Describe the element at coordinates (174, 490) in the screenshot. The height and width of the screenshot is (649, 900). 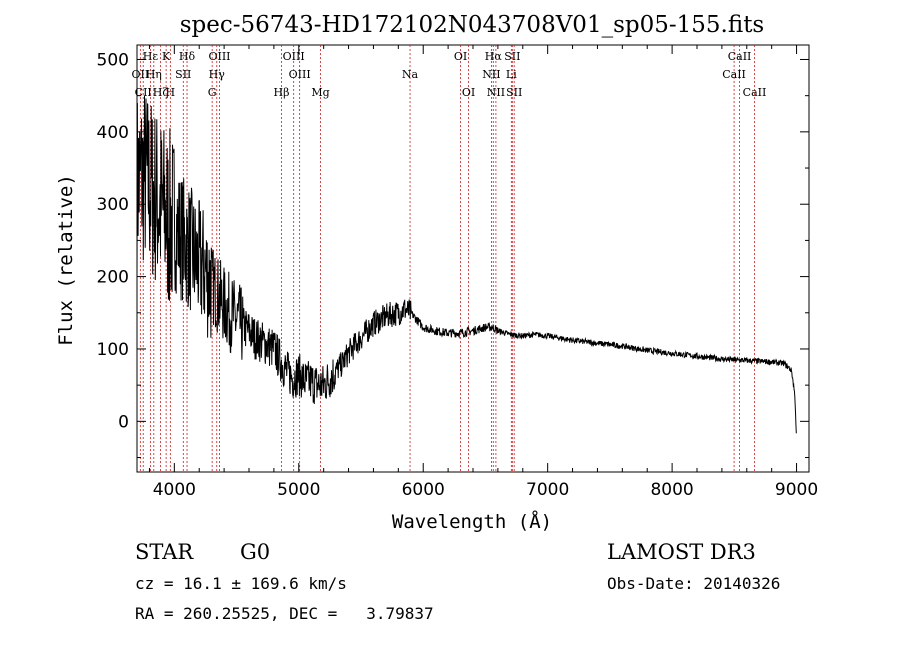
I see `x-tick-label: 4000` at that location.